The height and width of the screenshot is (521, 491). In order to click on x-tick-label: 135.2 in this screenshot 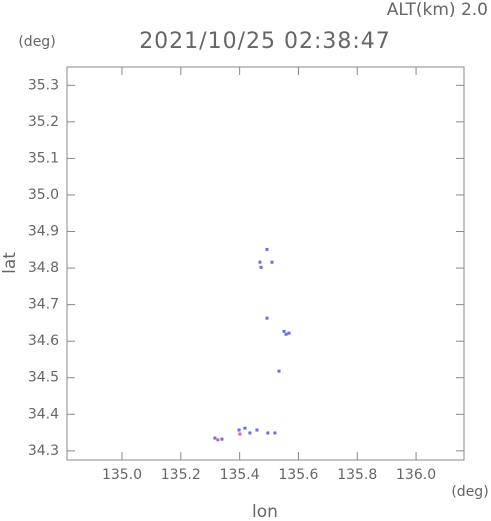, I will do `click(181, 475)`.